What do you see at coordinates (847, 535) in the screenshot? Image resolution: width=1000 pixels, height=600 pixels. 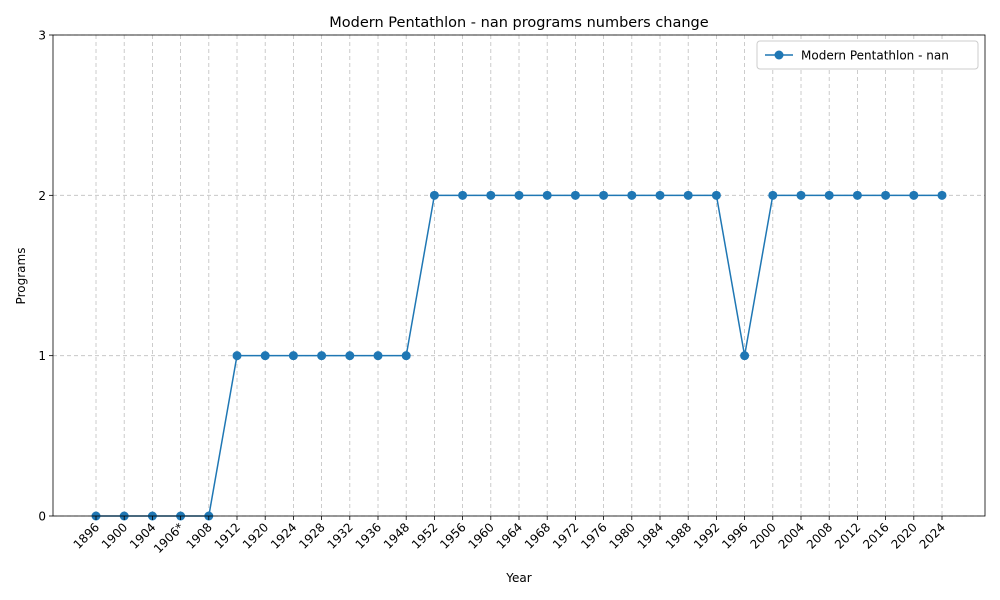 I see `x-tick-label: 2012` at bounding box center [847, 535].